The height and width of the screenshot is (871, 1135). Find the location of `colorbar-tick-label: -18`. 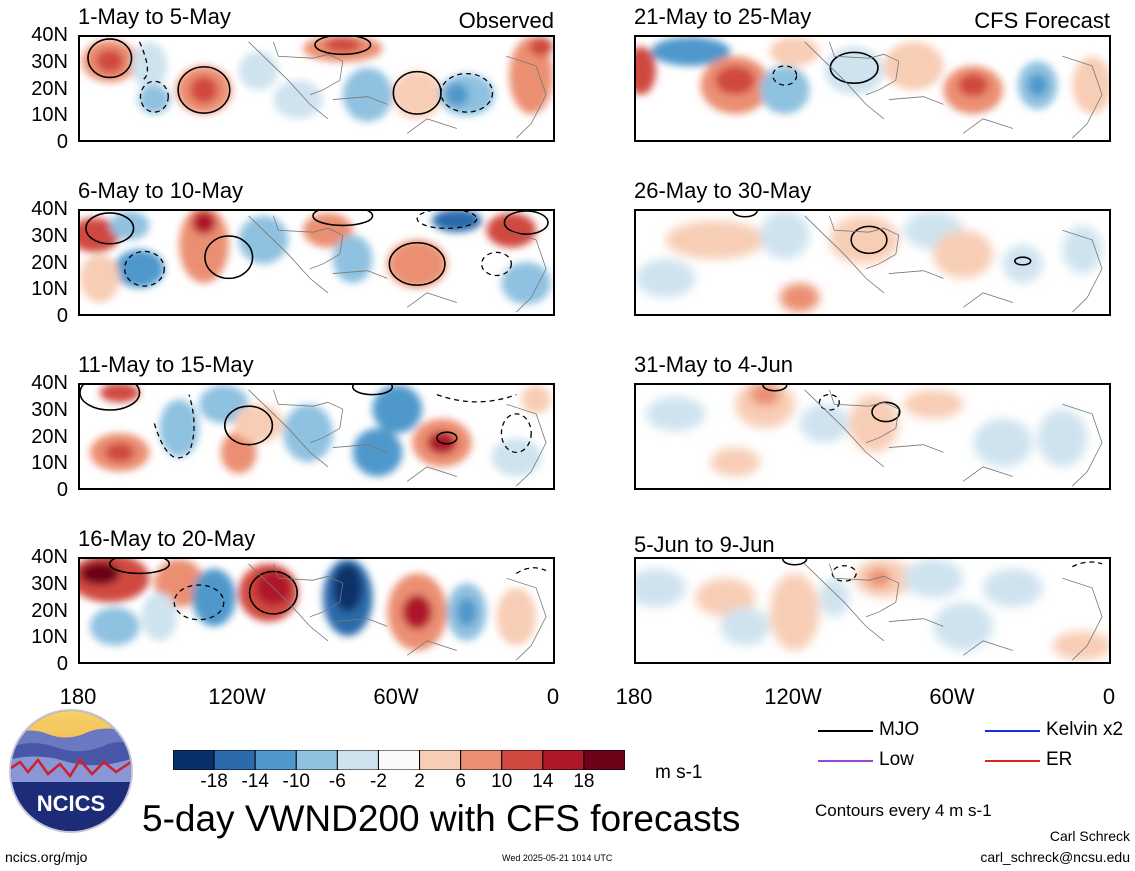

colorbar-tick-label: -18 is located at coordinates (214, 781).